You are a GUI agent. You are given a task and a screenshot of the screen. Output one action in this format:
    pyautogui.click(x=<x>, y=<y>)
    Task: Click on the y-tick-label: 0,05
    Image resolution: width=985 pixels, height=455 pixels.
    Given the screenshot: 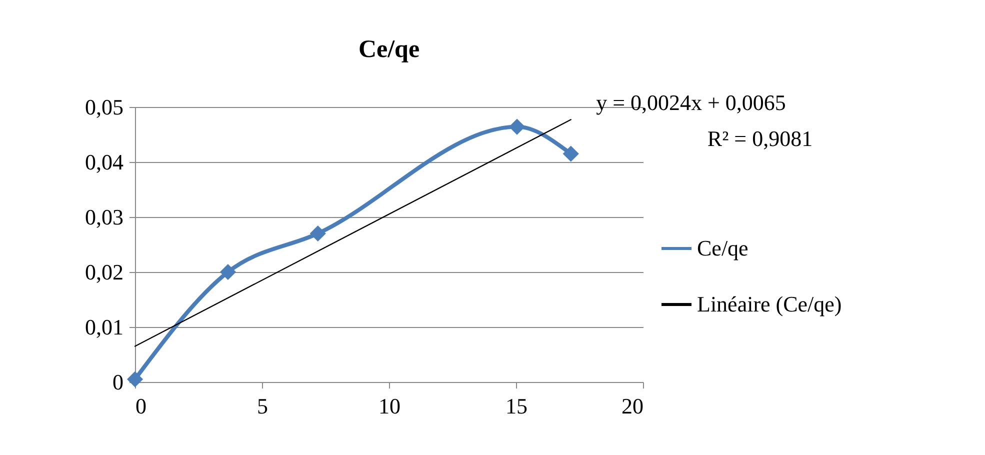 What is the action you would take?
    pyautogui.click(x=104, y=107)
    